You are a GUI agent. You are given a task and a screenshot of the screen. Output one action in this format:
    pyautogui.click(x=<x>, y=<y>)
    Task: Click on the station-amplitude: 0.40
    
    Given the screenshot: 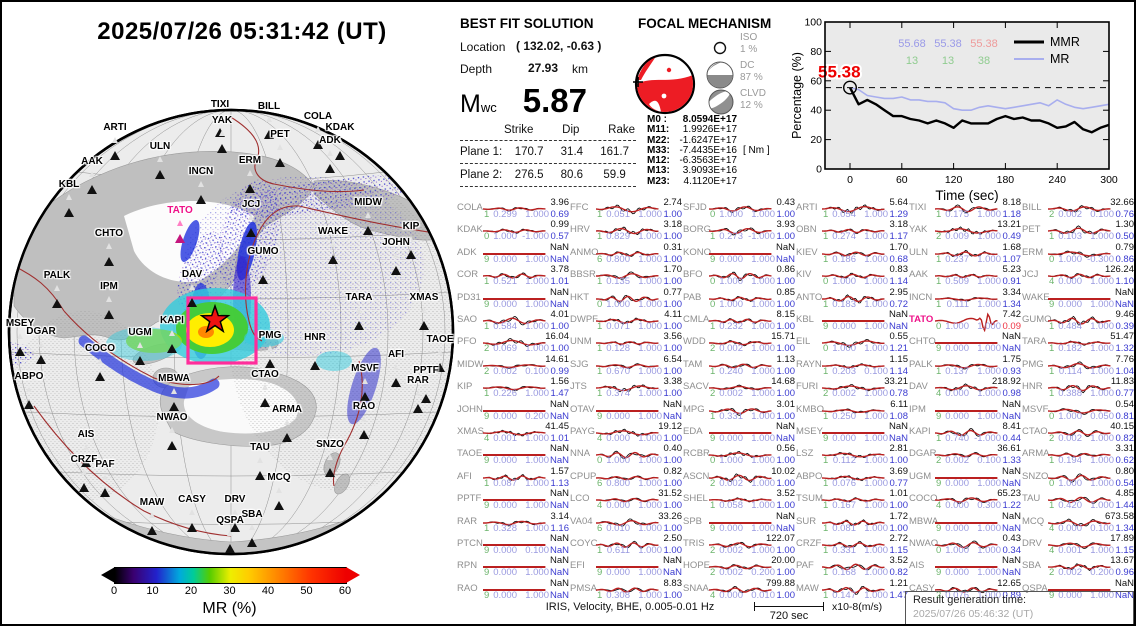 What is the action you would take?
    pyautogui.click(x=673, y=449)
    